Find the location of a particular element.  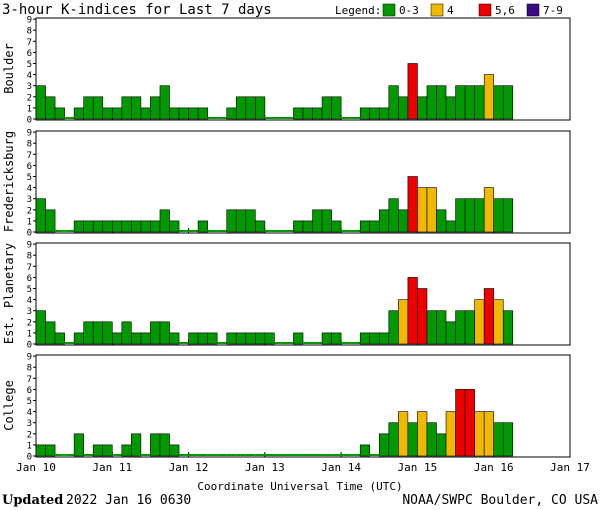

legend-item-0: 0-3 is located at coordinates (409, 10).